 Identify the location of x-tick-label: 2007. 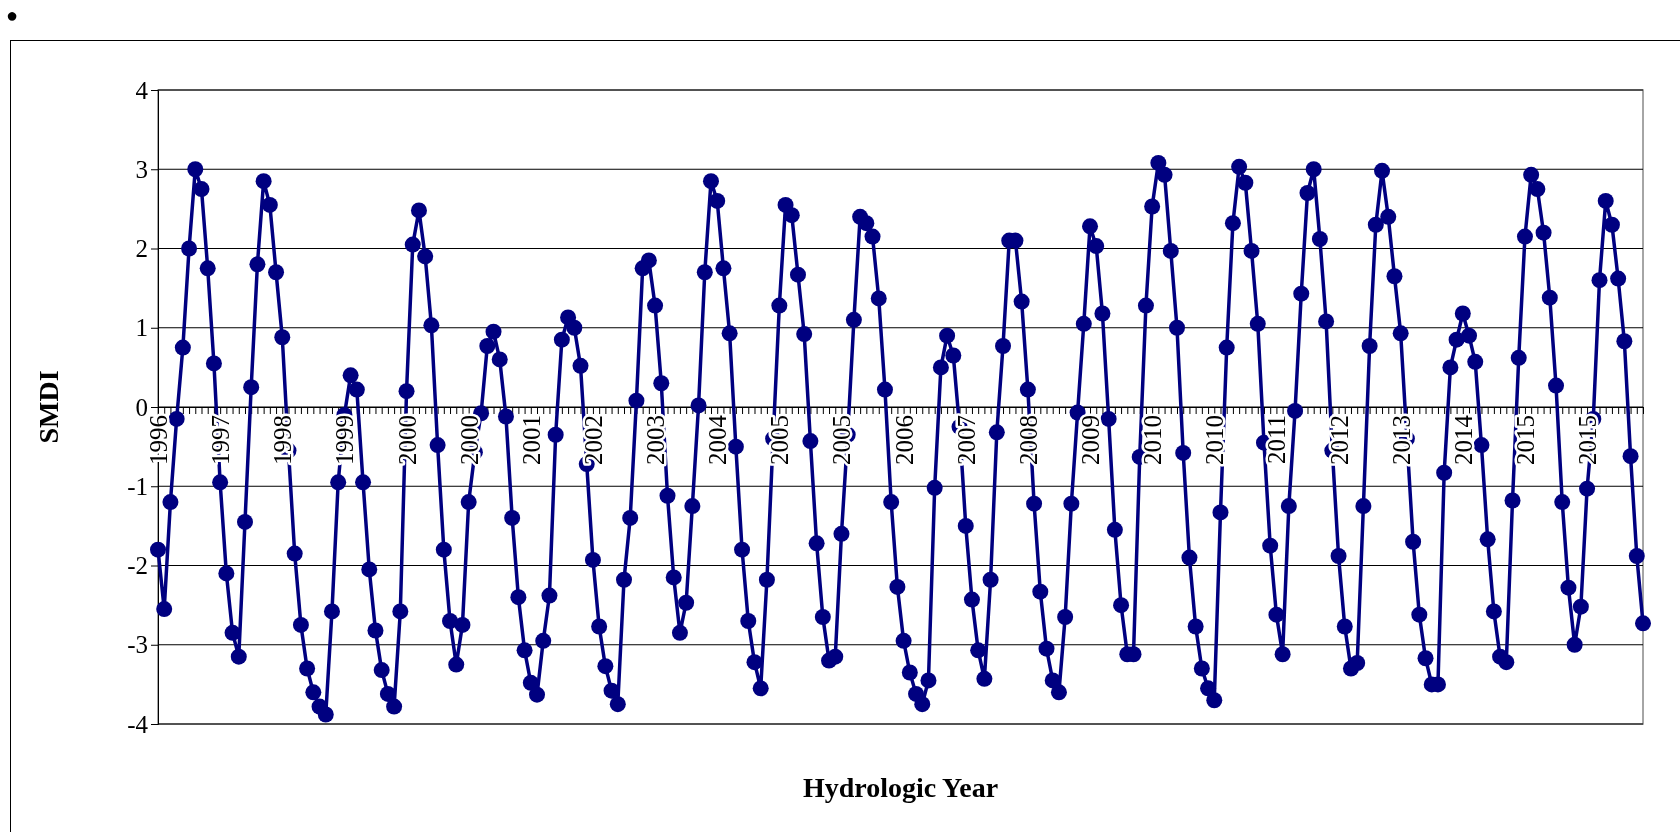
(966, 440).